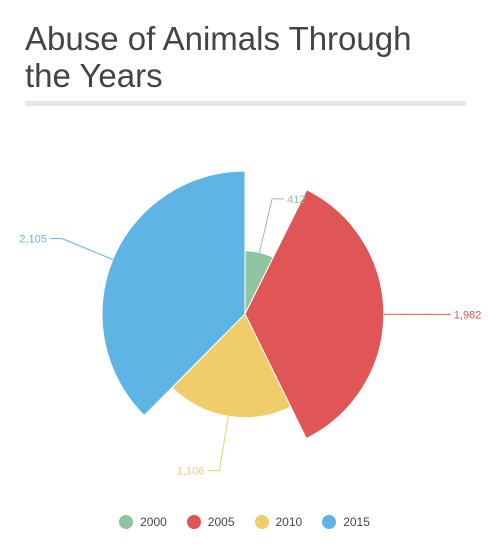 This screenshot has width=489, height=554. Describe the element at coordinates (329, 522) in the screenshot. I see `legend-swatch-2015` at that location.